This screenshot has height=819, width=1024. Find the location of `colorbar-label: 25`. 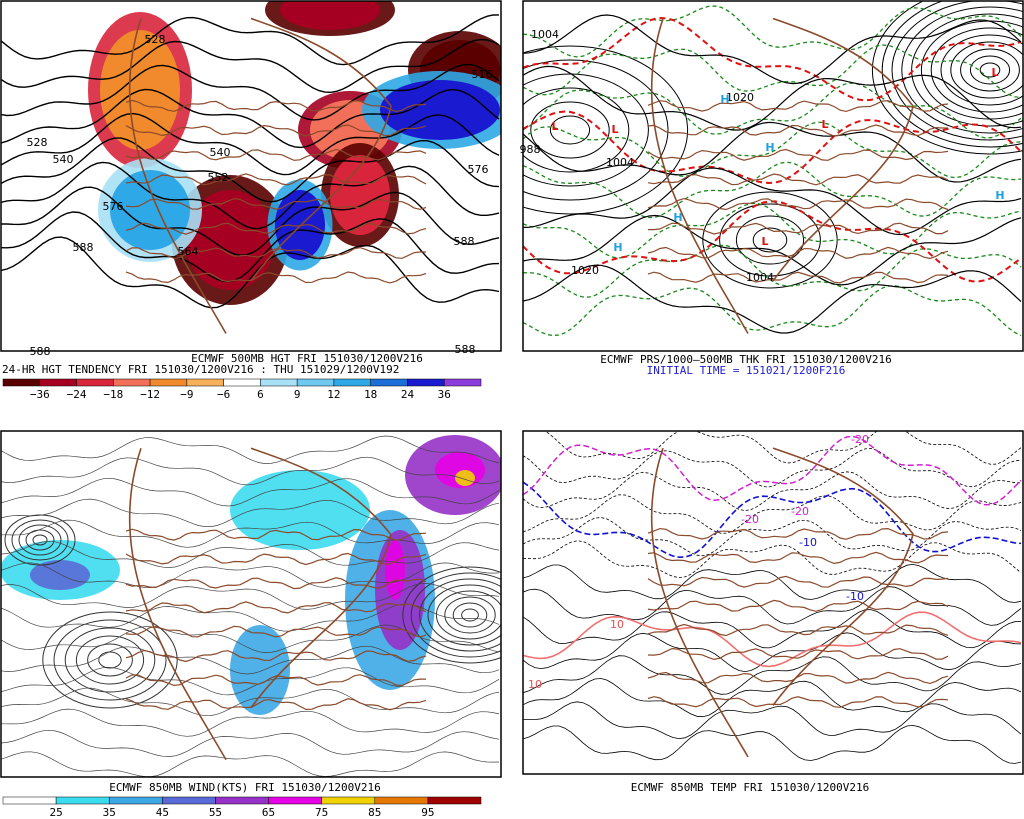

colorbar-label: 25 is located at coordinates (55, 812).